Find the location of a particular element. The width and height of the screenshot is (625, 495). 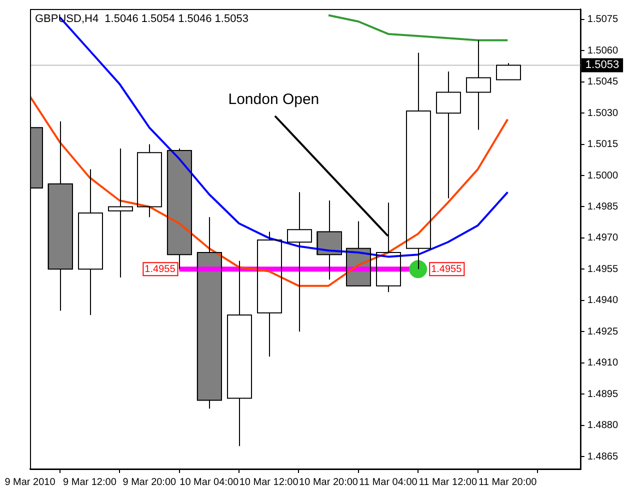

y-tick-label: 1.5030 is located at coordinates (602, 113).